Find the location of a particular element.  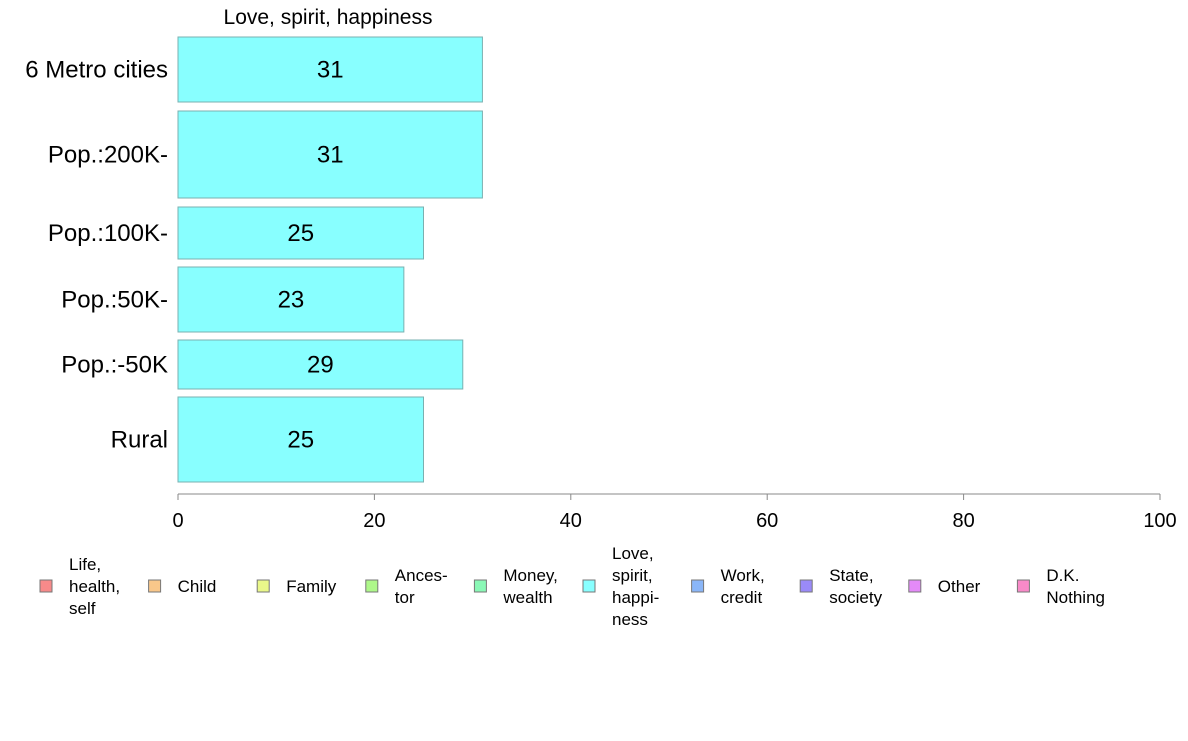

legend-label: happi- is located at coordinates (635, 597).